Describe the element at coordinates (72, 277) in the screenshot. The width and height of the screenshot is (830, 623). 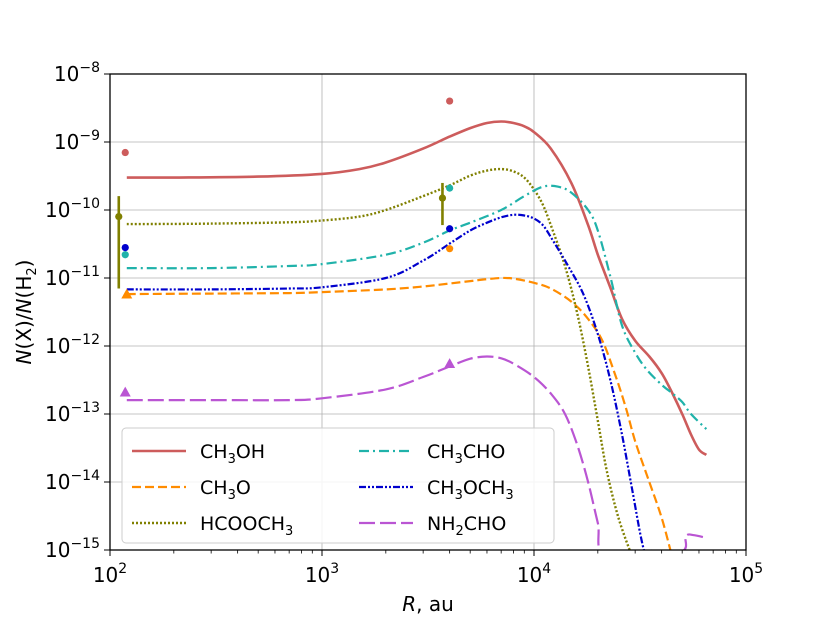
I see `y-tick-label: 10⁻¹¹` at that location.